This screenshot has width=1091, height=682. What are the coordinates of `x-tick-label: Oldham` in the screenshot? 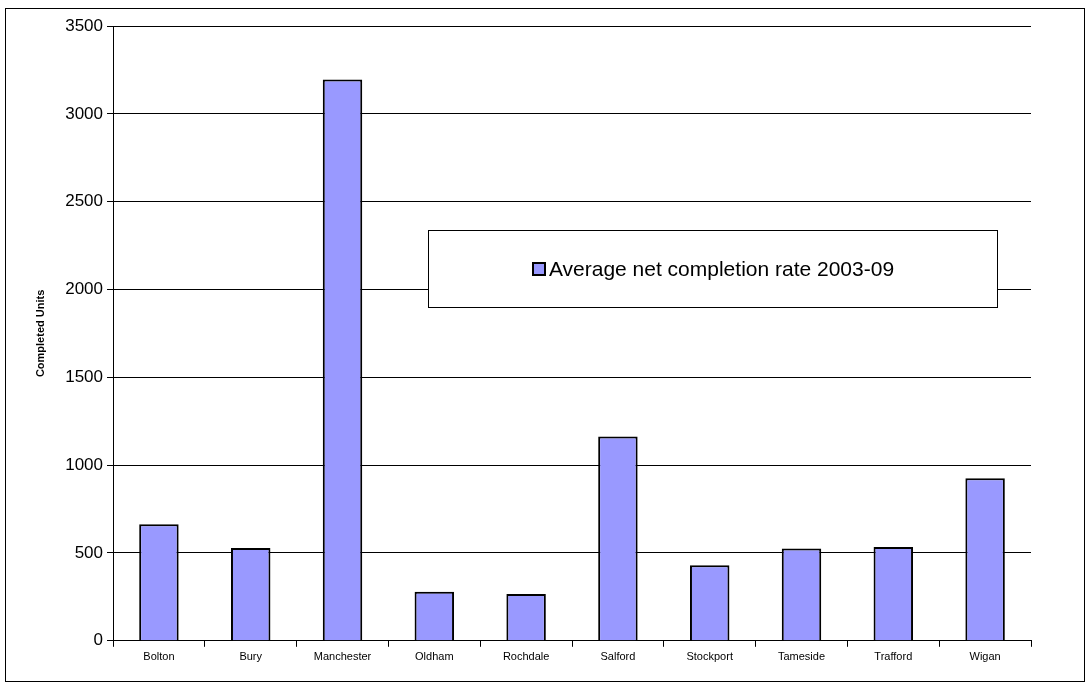 It's located at (434, 656).